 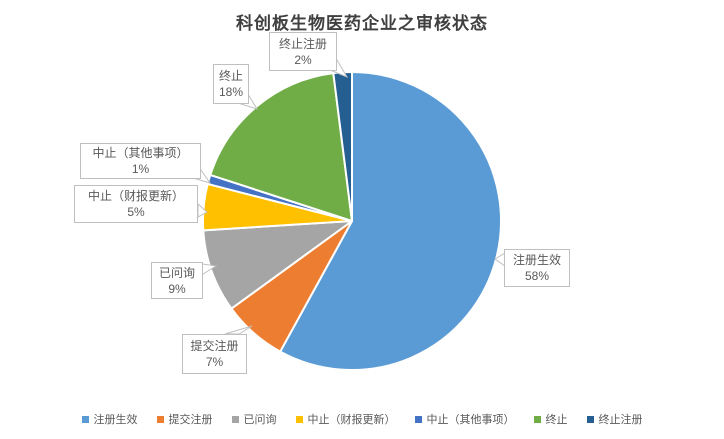 I want to click on data-label-inquired: 已问询 9%, so click(x=177, y=280).